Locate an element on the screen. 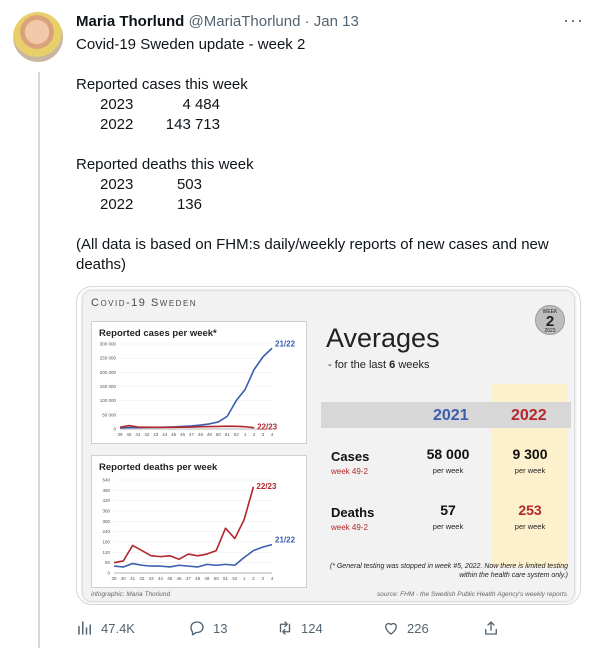  x-tick-label: 40 is located at coordinates (129, 434).